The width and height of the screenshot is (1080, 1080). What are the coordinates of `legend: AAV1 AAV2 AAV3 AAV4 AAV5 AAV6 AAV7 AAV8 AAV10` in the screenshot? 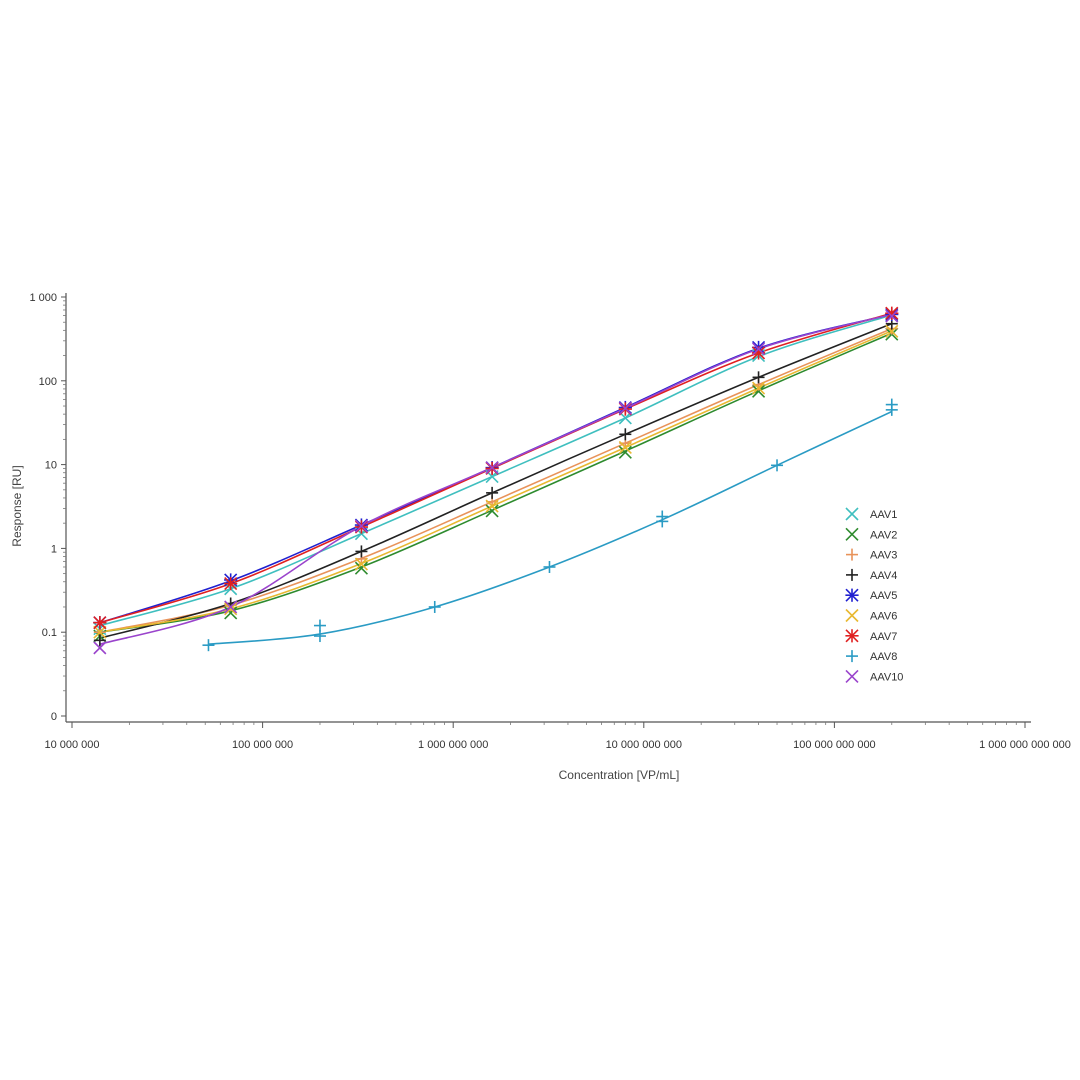 It's located at (874, 595).